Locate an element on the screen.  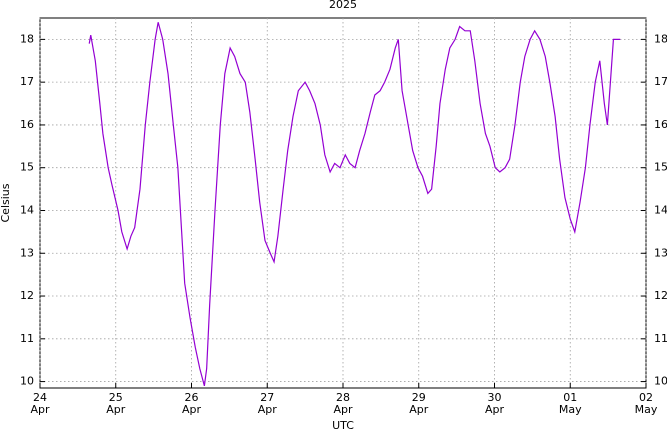
y2-tick-label: 14 is located at coordinates (660, 209).